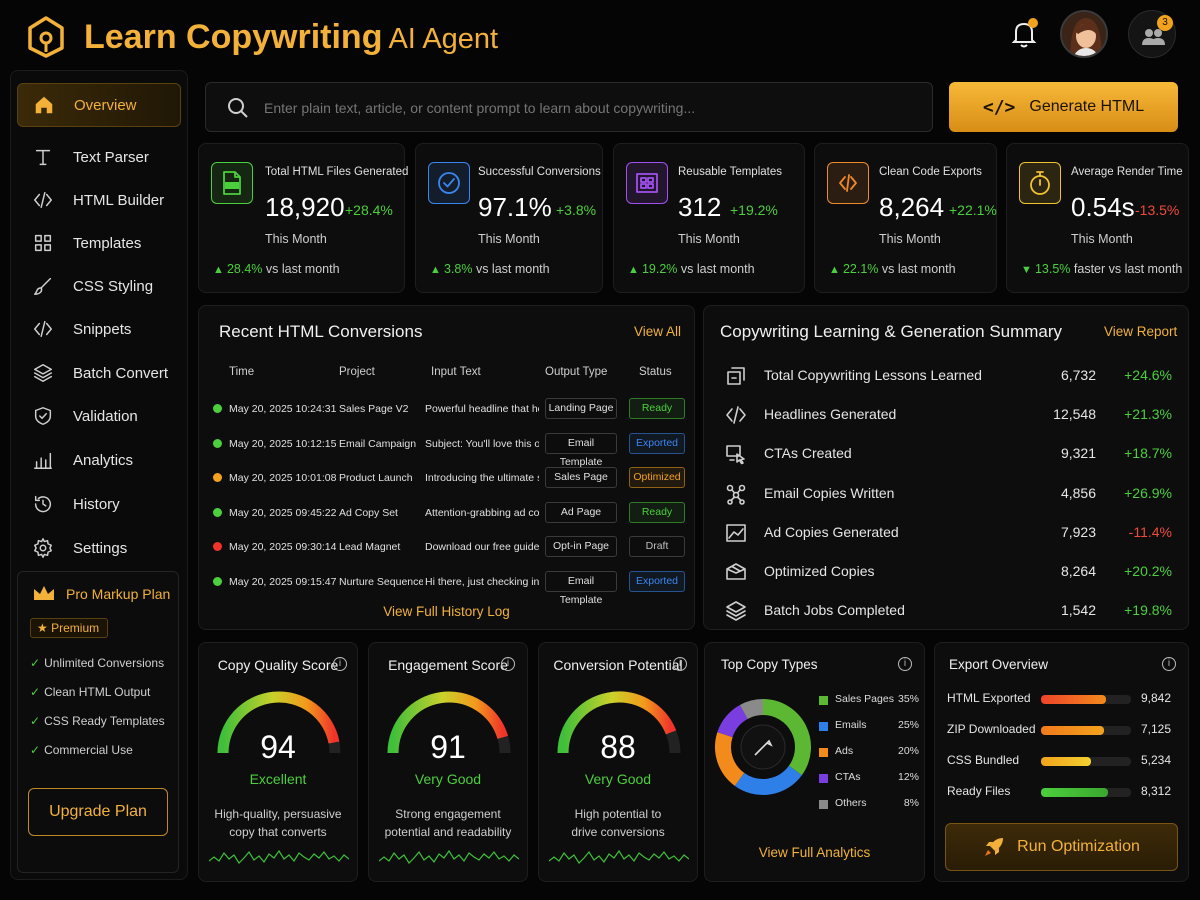 The width and height of the screenshot is (1200, 900). I want to click on sidebar-item-history: History, so click(99, 504).